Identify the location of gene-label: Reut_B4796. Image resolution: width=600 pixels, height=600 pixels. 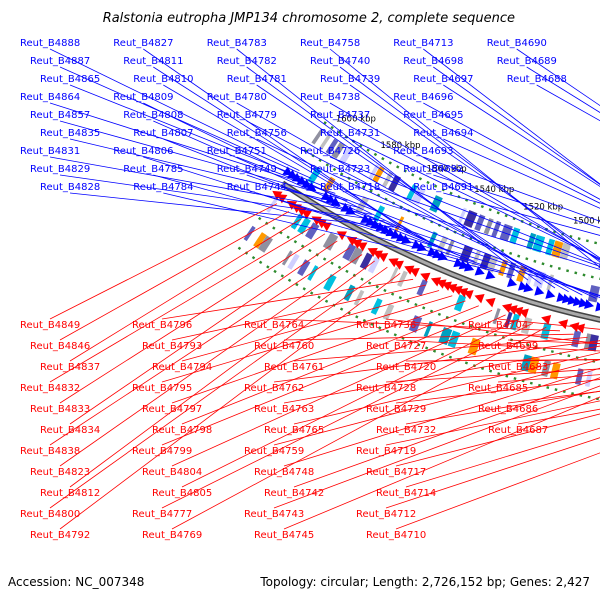
(162, 325).